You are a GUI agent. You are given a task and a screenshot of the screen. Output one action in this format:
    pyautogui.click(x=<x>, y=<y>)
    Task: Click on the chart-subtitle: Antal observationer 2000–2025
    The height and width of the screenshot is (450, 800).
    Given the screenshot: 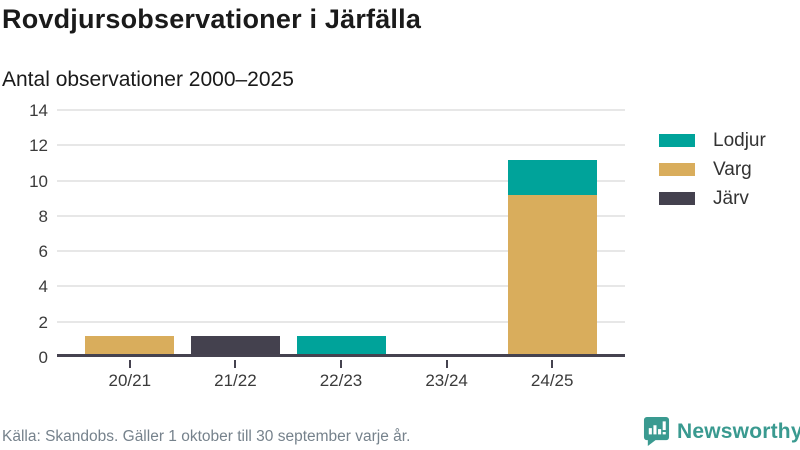 What is the action you would take?
    pyautogui.click(x=148, y=79)
    